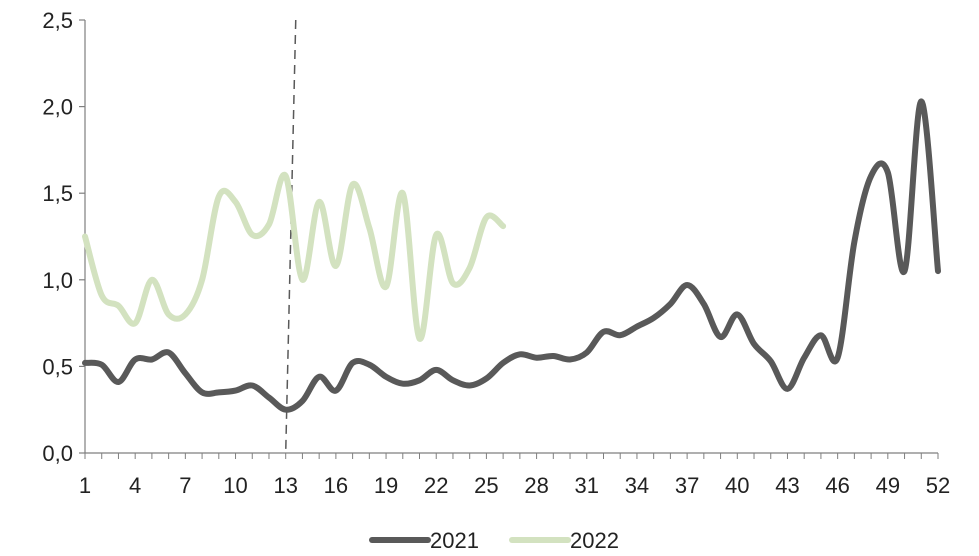 The width and height of the screenshot is (979, 556). Describe the element at coordinates (837, 485) in the screenshot. I see `x-tick-label: 46` at that location.